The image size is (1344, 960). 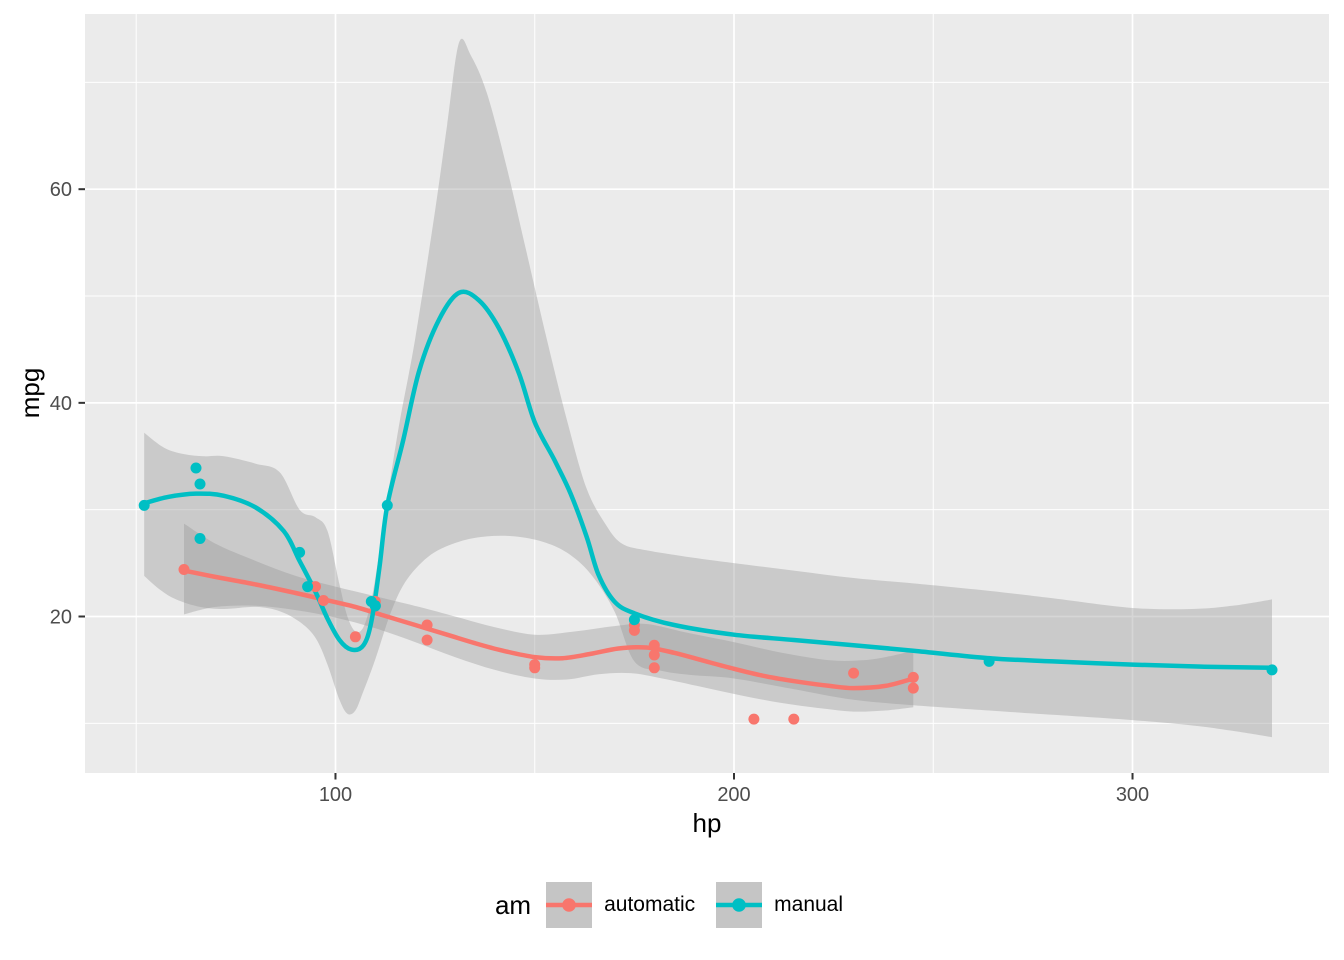 I want to click on legend-label-manual: manual, so click(x=809, y=904).